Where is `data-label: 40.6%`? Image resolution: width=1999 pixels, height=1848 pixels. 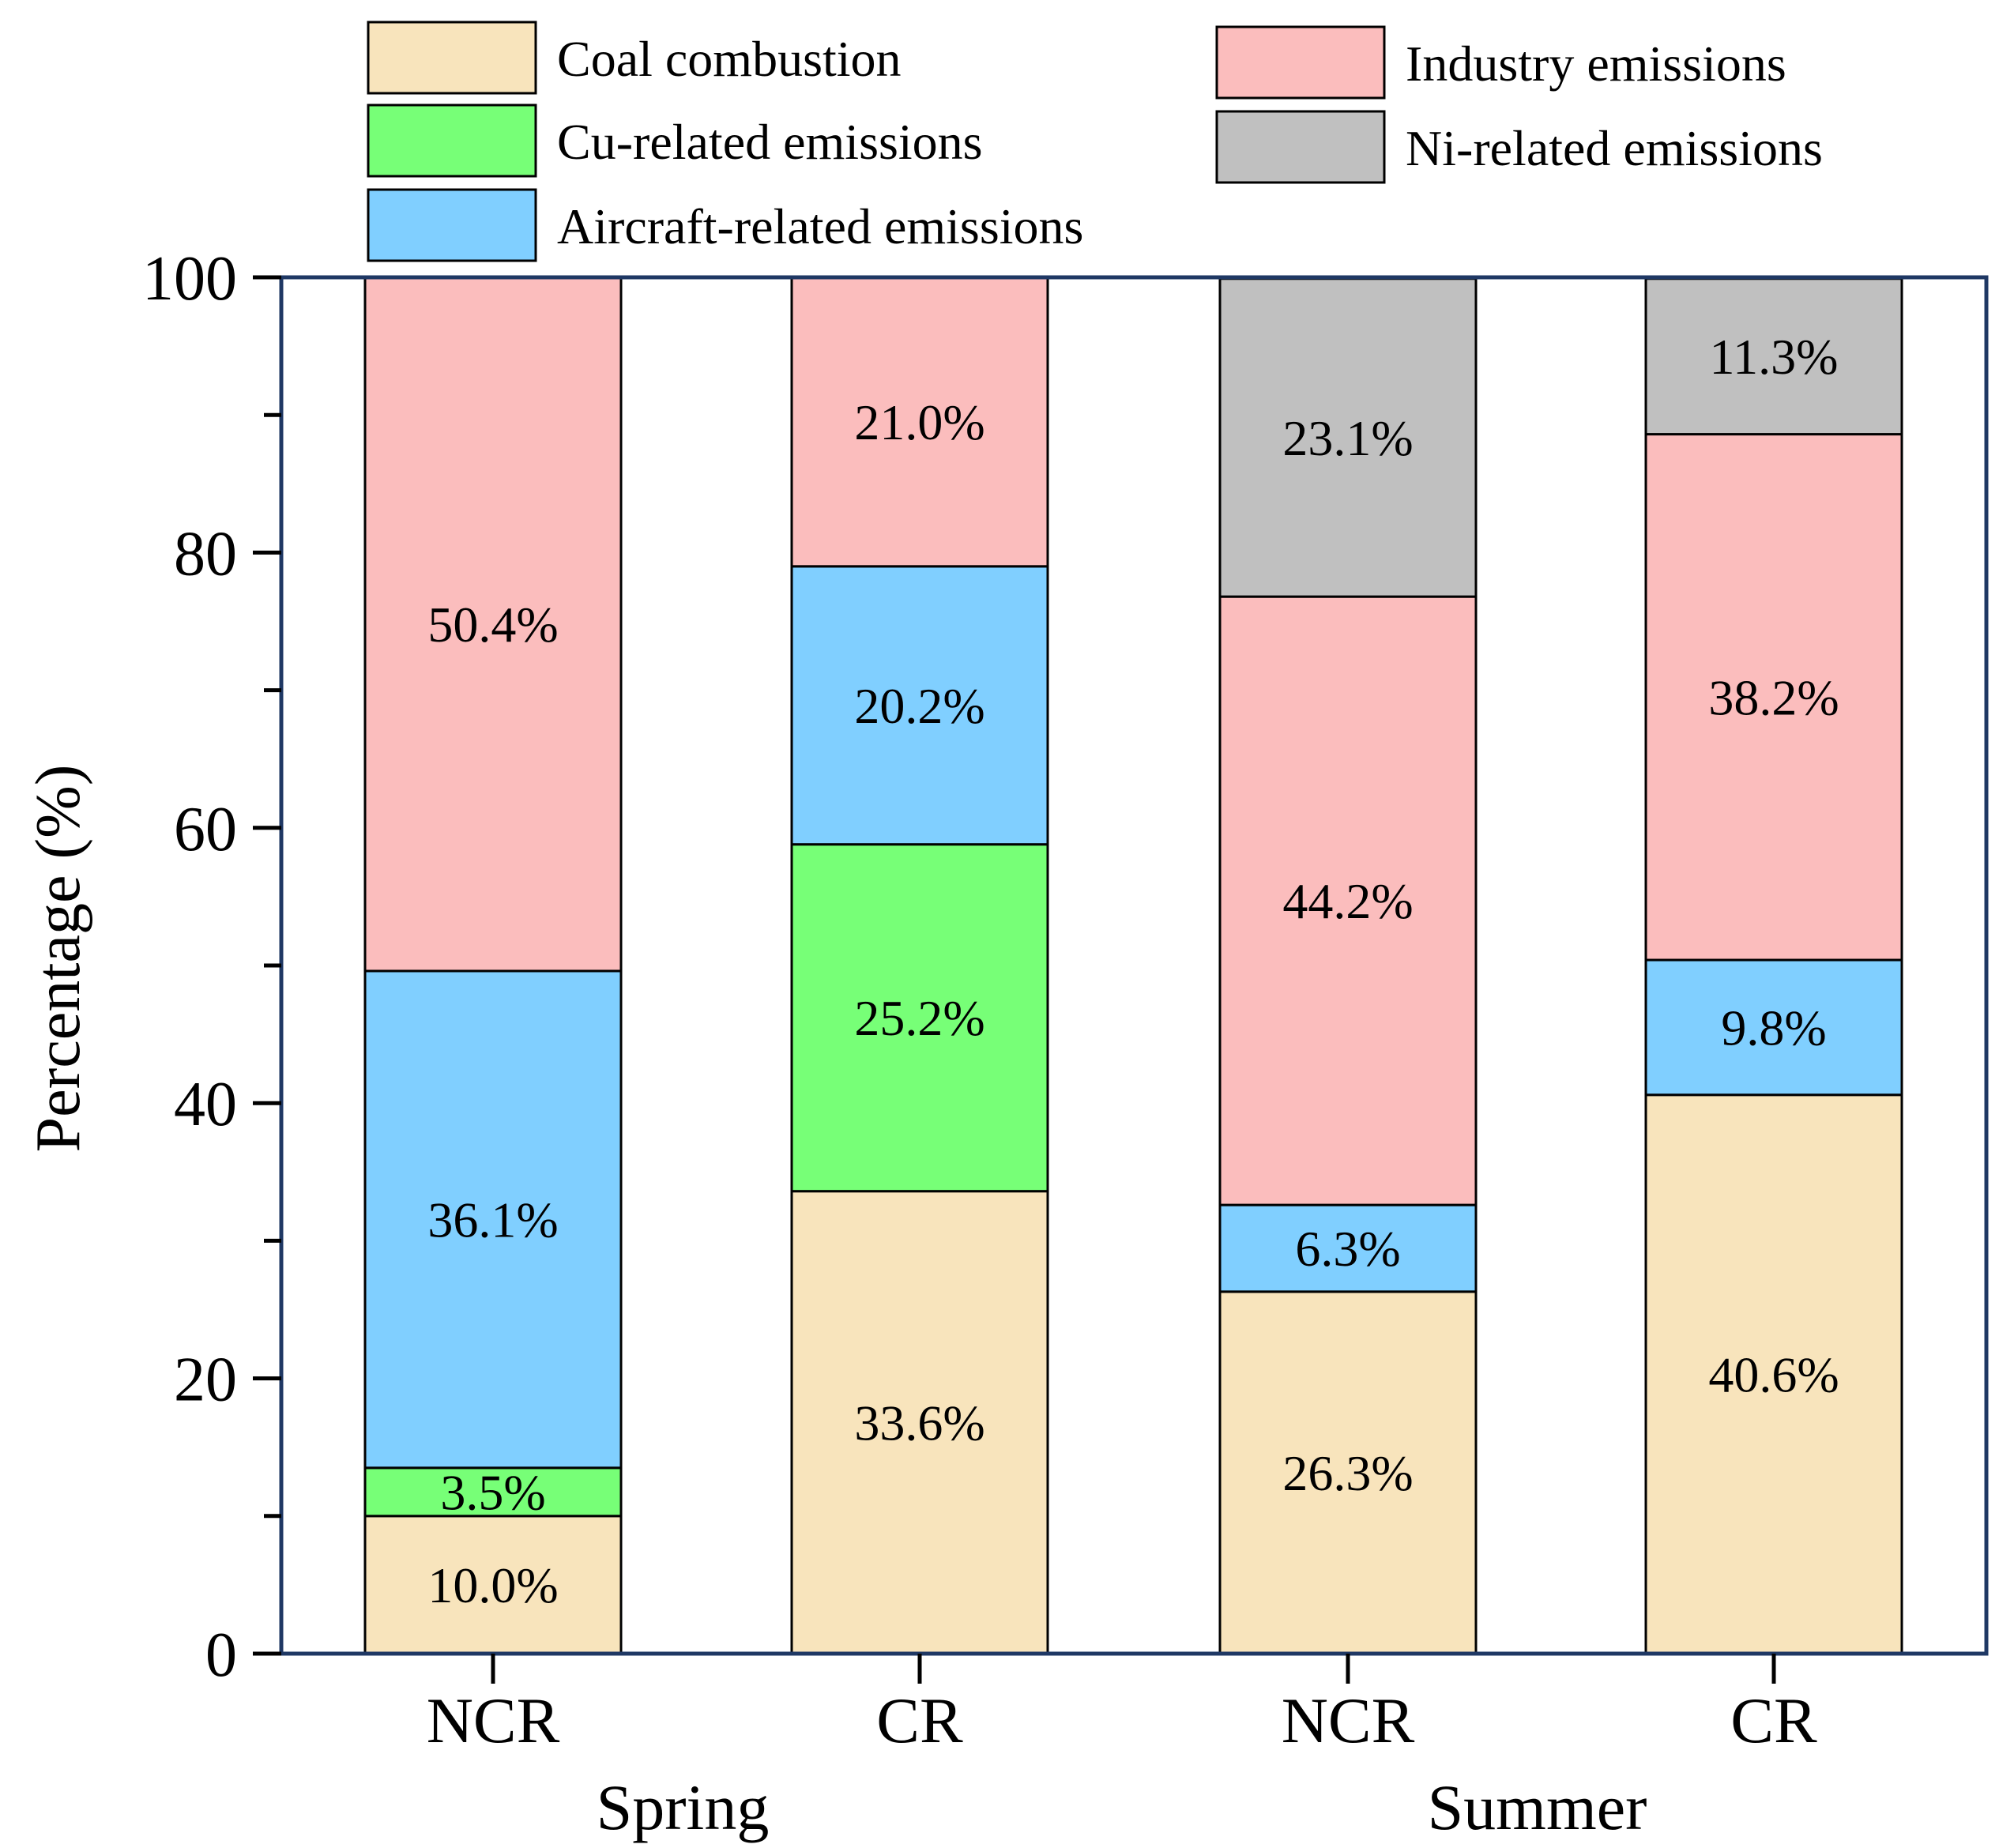 data-label: 40.6% is located at coordinates (1773, 1374).